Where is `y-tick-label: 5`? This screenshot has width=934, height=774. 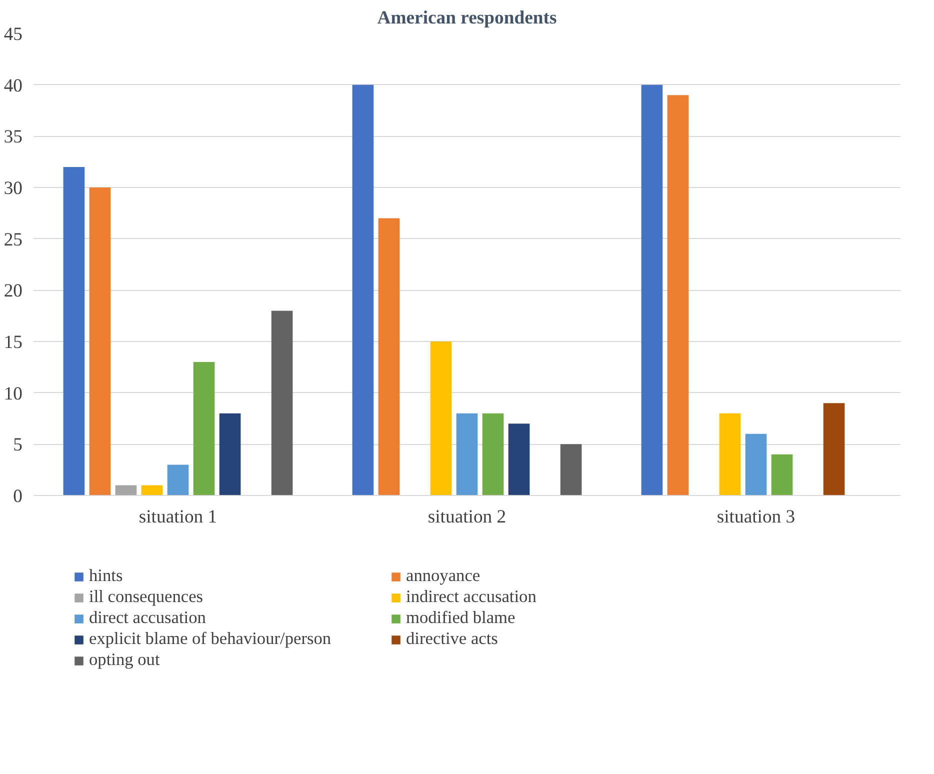
y-tick-label: 5 is located at coordinates (17, 445).